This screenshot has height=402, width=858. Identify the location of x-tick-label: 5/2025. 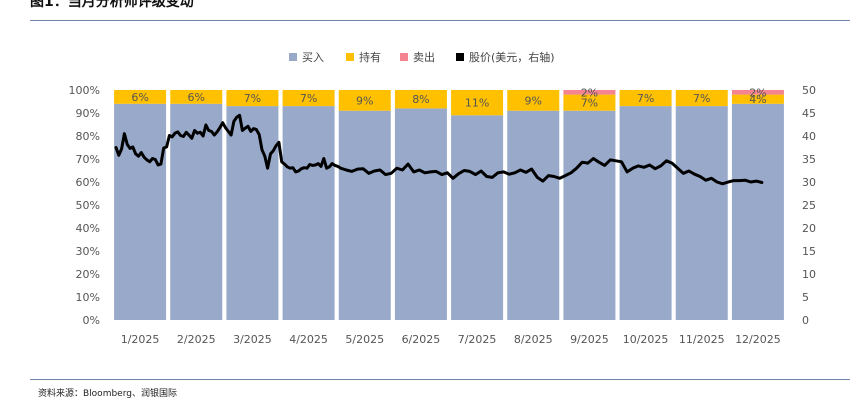
(364, 339).